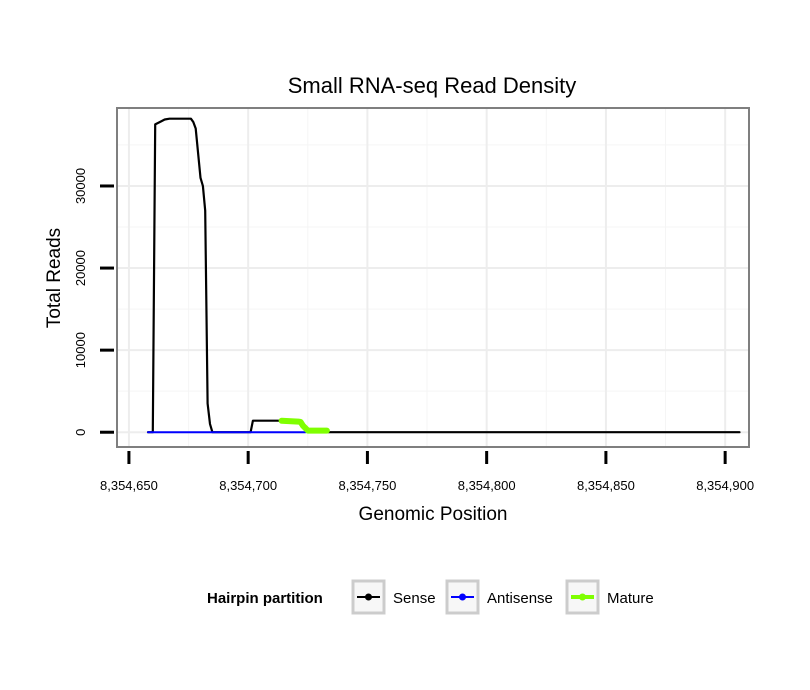  I want to click on x-axis-title: Genomic Position, so click(433, 514).